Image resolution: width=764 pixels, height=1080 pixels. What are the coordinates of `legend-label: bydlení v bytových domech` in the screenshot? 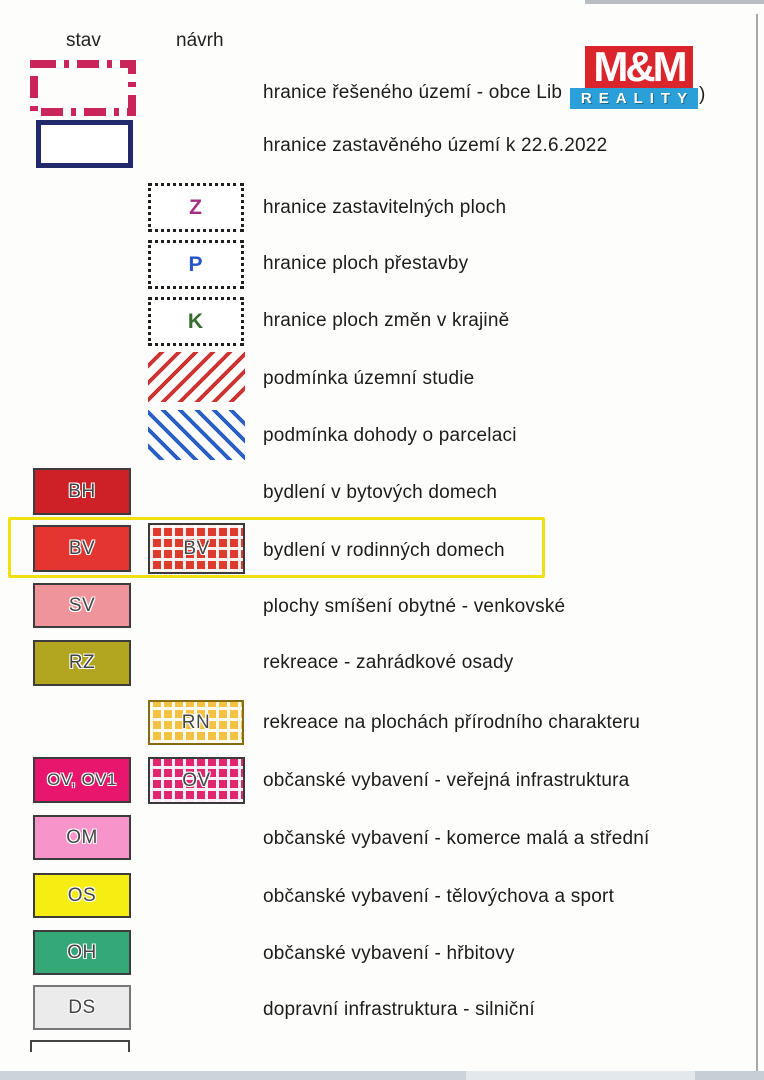 It's located at (380, 492).